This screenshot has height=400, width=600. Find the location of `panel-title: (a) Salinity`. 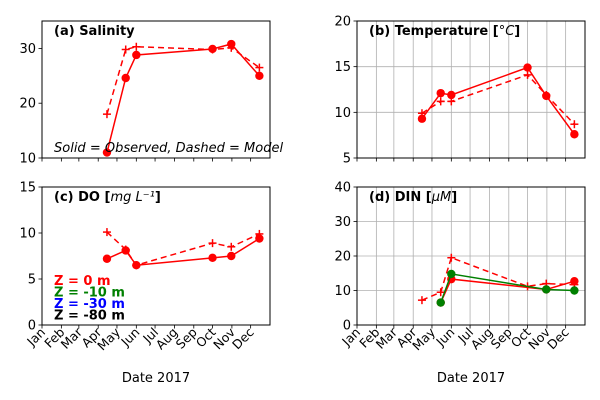

panel-title: (a) Salinity is located at coordinates (94, 31).